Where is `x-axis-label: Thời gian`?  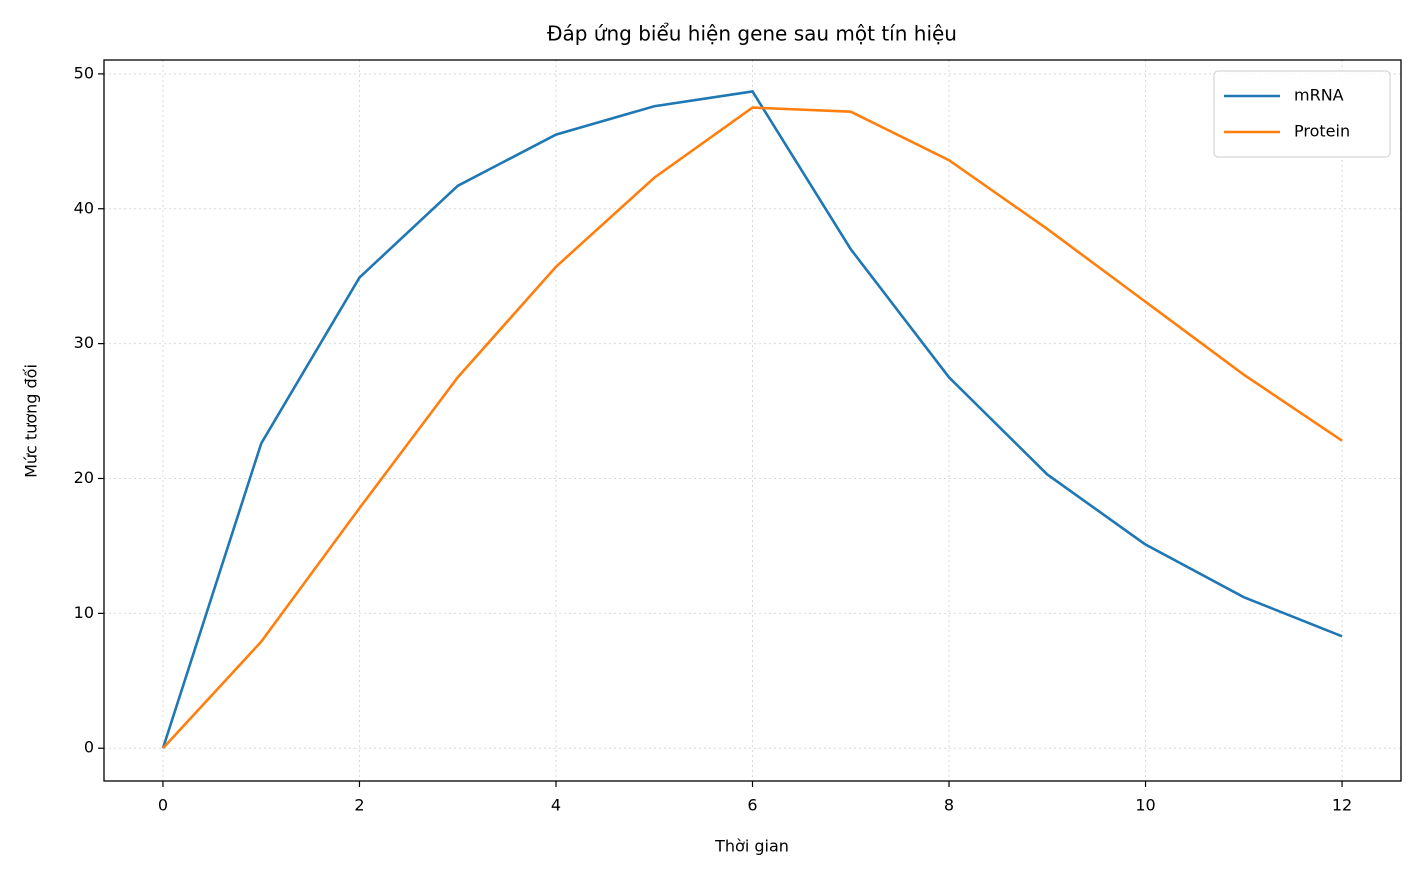 x-axis-label: Thời gian is located at coordinates (751, 846).